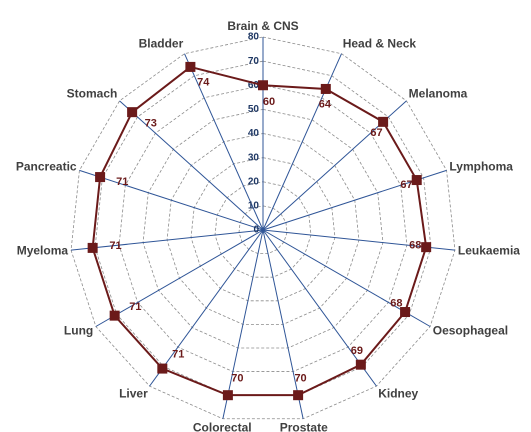  What do you see at coordinates (380, 44) in the screenshot?
I see `category-label: Head & Neck` at bounding box center [380, 44].